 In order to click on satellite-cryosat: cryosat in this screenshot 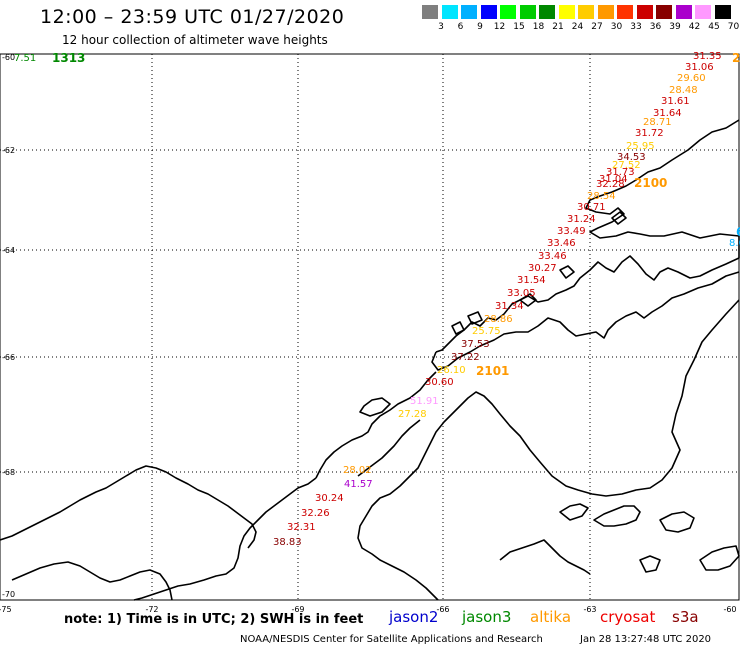, I will do `click(628, 617)`.